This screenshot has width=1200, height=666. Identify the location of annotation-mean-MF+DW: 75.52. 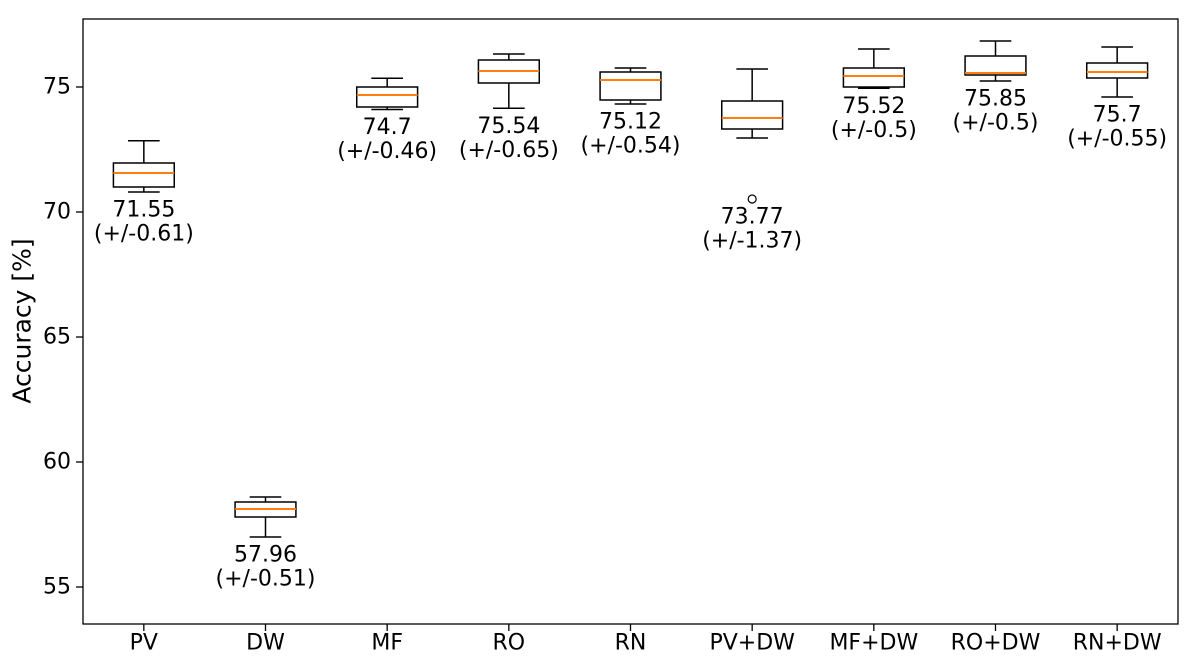
(873, 106).